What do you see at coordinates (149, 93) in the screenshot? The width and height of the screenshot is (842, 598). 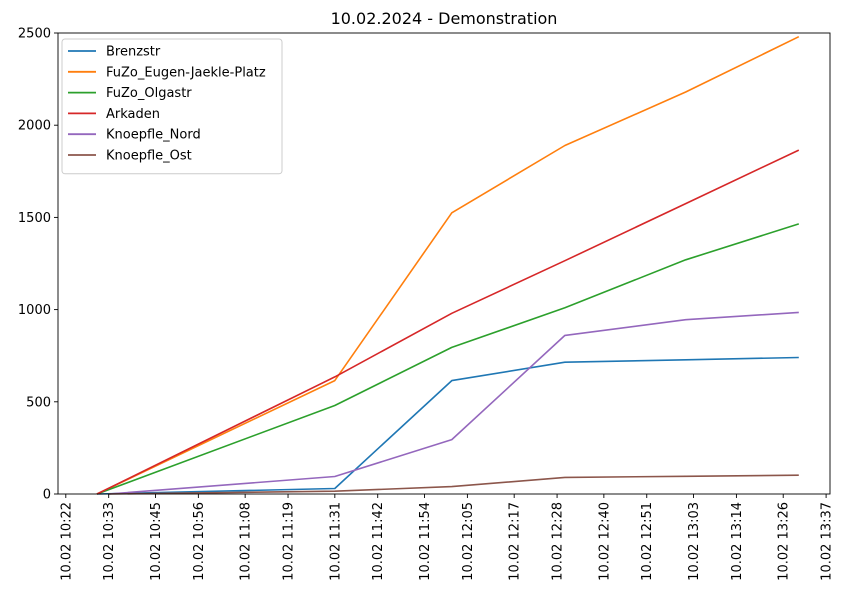 I see `legend-label-fuzo-olgastr: FuZo_Olgastr` at bounding box center [149, 93].